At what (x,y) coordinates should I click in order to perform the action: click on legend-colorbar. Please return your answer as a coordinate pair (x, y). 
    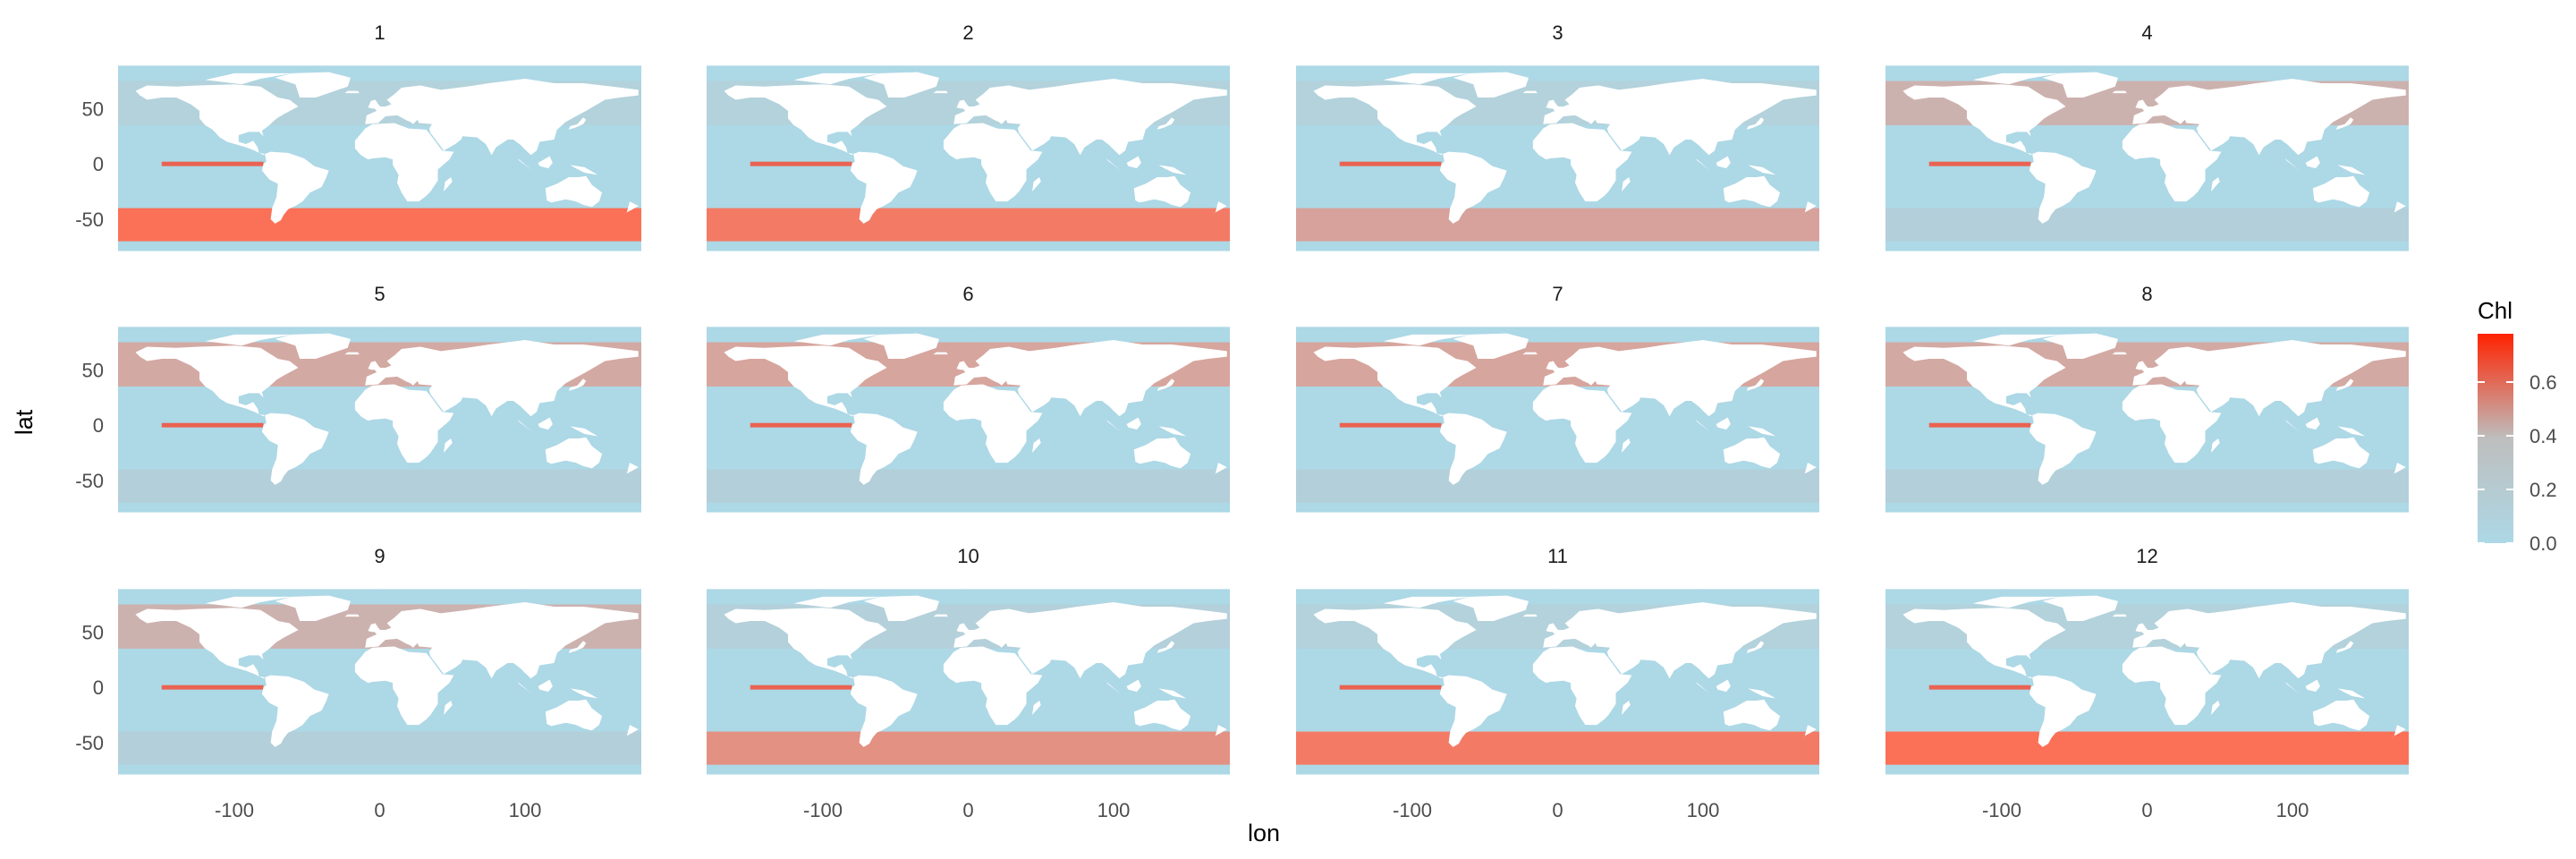
    Looking at the image, I should click on (2495, 438).